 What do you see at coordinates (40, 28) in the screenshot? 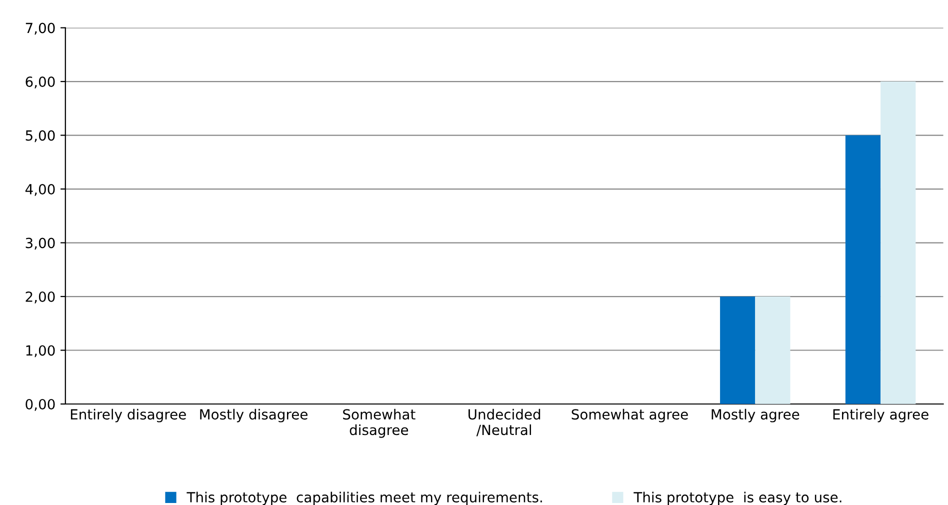
I see `y-tick-label: 7,00` at bounding box center [40, 28].